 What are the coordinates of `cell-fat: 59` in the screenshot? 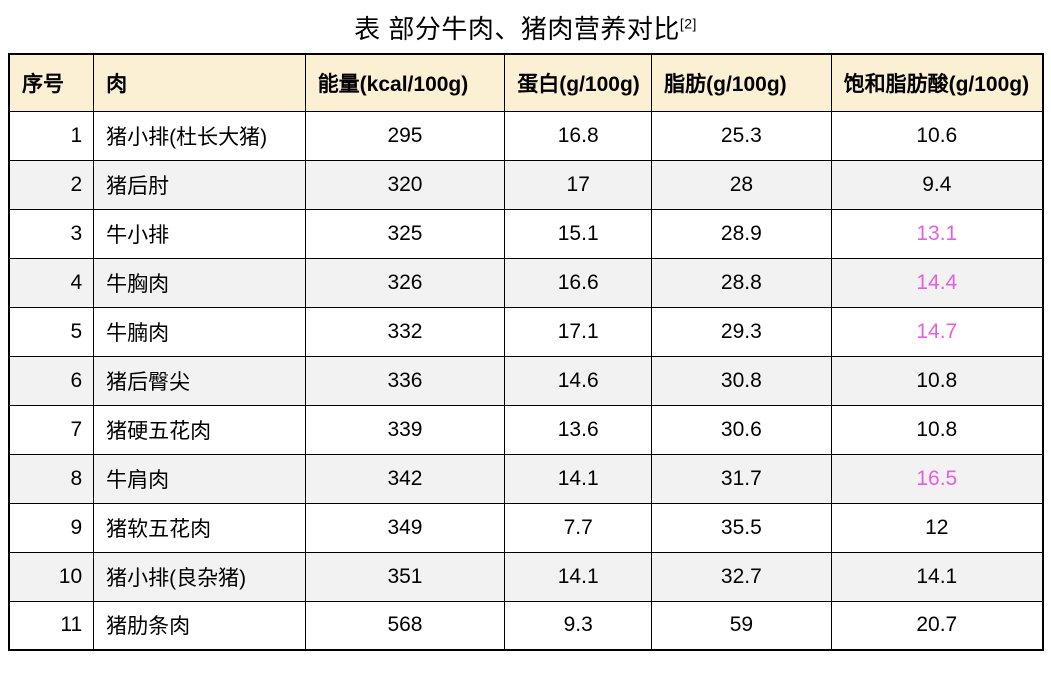 It's located at (741, 625).